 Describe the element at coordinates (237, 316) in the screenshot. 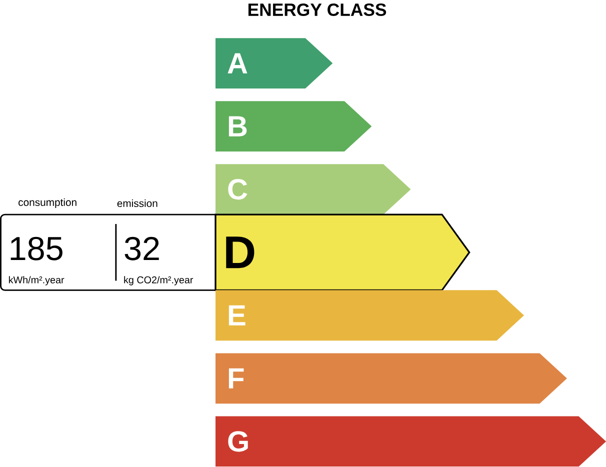

I see `y-tick-label: E` at that location.